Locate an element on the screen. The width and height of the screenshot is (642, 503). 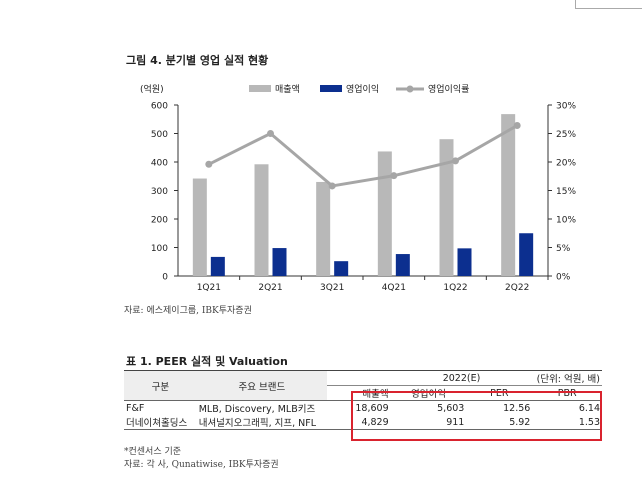
header-group: 구분 is located at coordinates (160, 385).